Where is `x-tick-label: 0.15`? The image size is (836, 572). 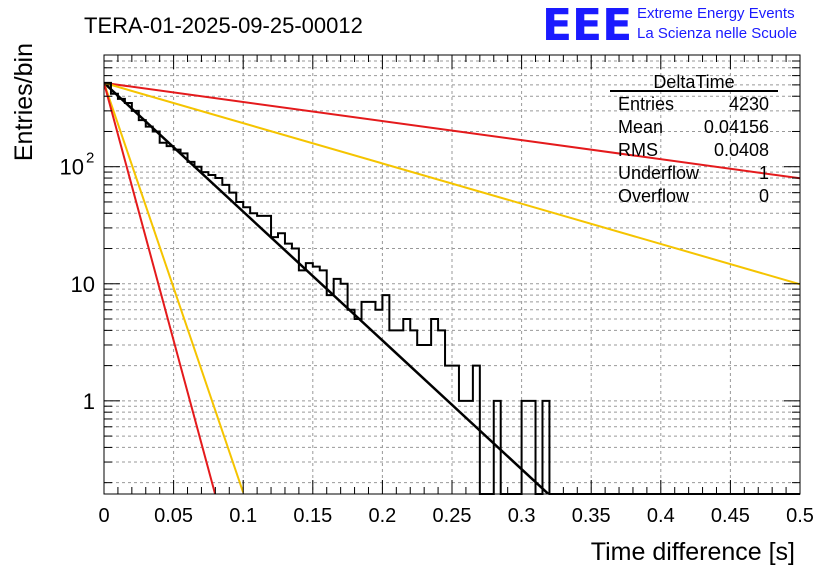 x-tick-label: 0.15 is located at coordinates (312, 516).